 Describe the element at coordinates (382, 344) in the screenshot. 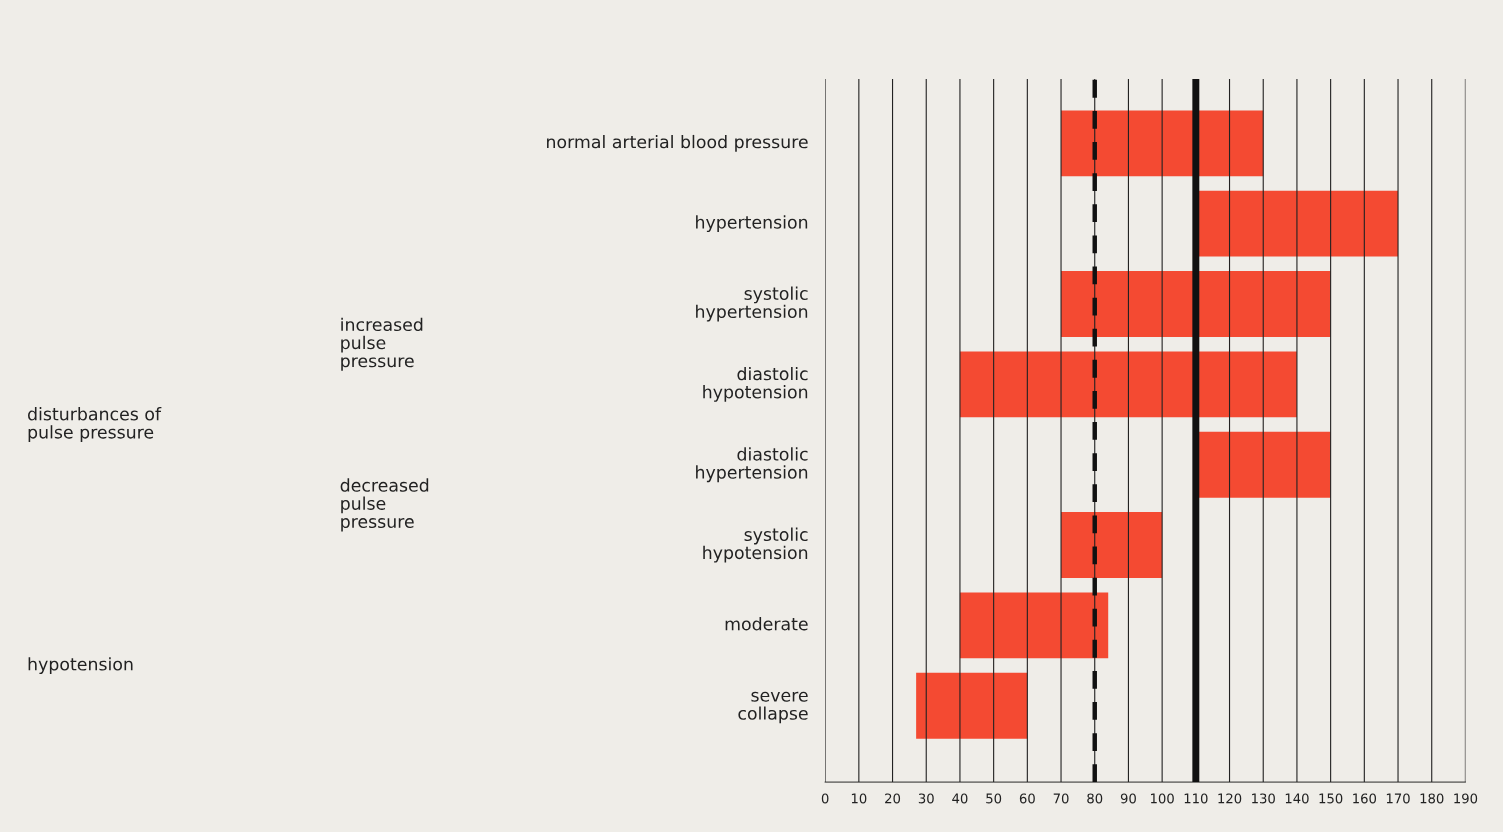

I see `text: increased pulse pressure` at that location.